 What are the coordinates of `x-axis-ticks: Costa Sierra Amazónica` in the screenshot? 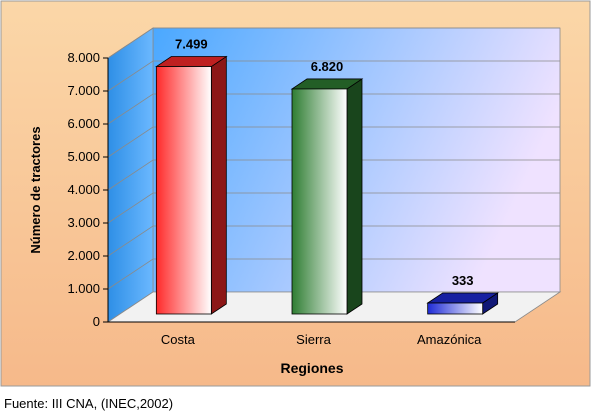 It's located at (321, 339).